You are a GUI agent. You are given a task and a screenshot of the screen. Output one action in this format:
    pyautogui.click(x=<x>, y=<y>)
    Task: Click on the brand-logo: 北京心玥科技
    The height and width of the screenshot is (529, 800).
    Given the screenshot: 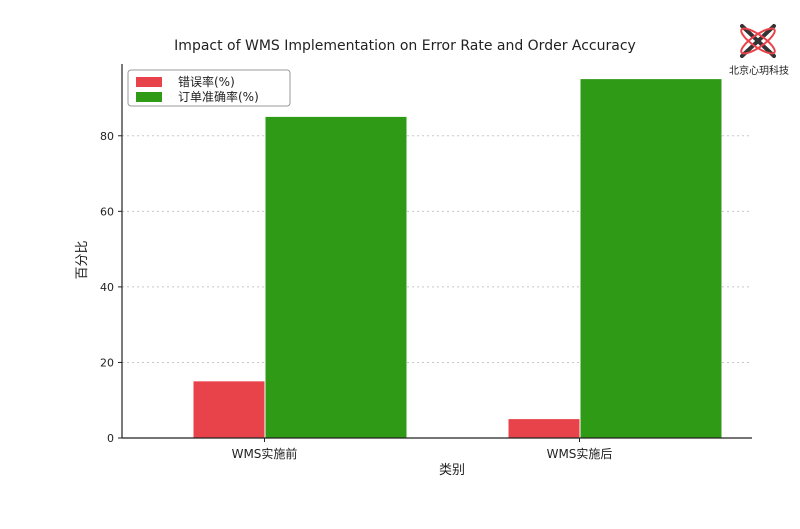 What is the action you would take?
    pyautogui.click(x=759, y=52)
    